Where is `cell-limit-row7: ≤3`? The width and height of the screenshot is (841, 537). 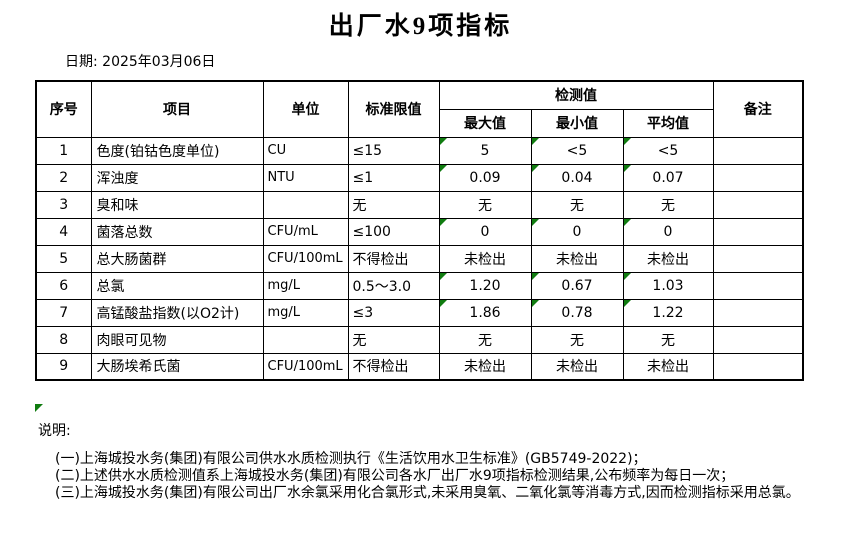
cell-limit-row7: ≤3 is located at coordinates (393, 312).